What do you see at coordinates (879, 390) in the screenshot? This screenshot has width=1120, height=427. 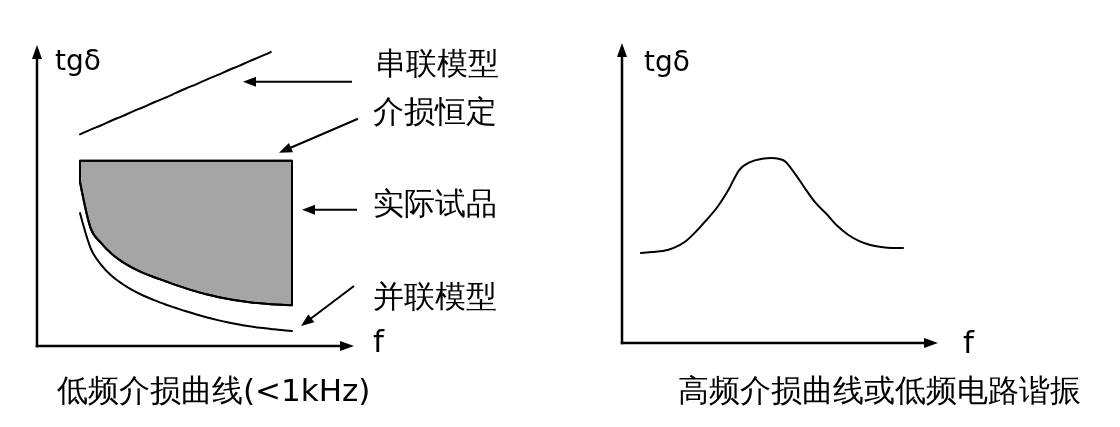 I see `text: 高频介损曲线或低频电路谐振` at bounding box center [879, 390].